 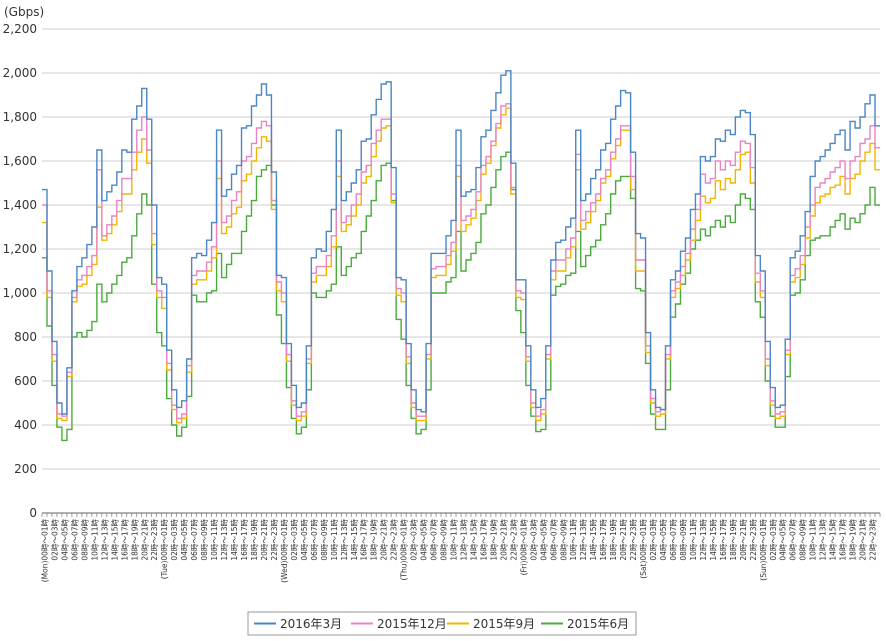 What do you see at coordinates (164, 570) in the screenshot?
I see `day-label: (Tue)` at bounding box center [164, 570].